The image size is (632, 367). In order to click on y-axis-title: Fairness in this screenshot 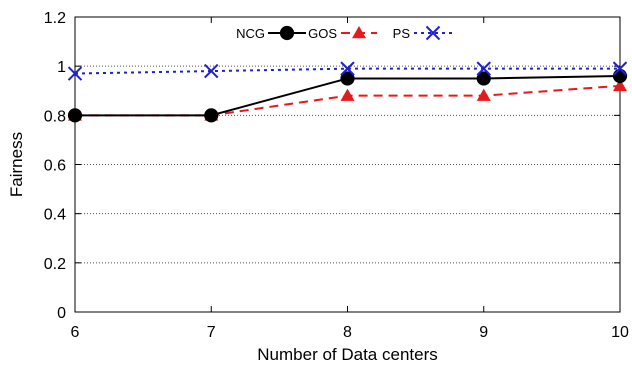, I will do `click(16, 164)`.